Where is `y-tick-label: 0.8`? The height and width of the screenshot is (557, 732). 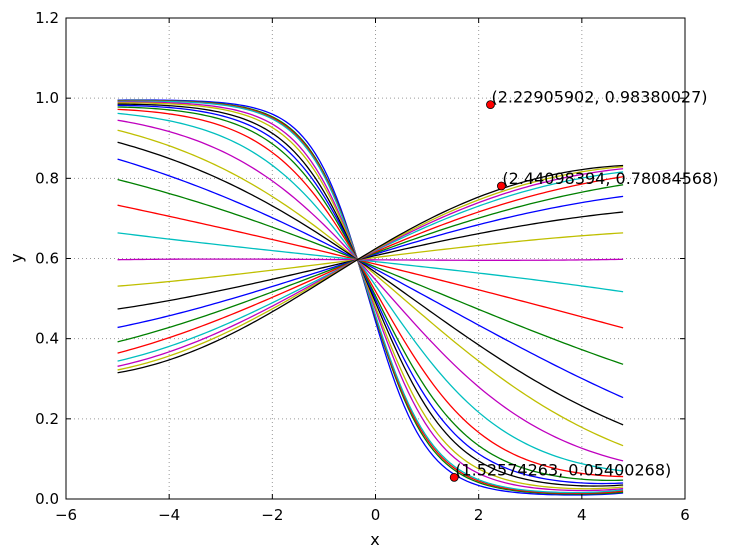
y-tick-label: 0.8 is located at coordinates (47, 178).